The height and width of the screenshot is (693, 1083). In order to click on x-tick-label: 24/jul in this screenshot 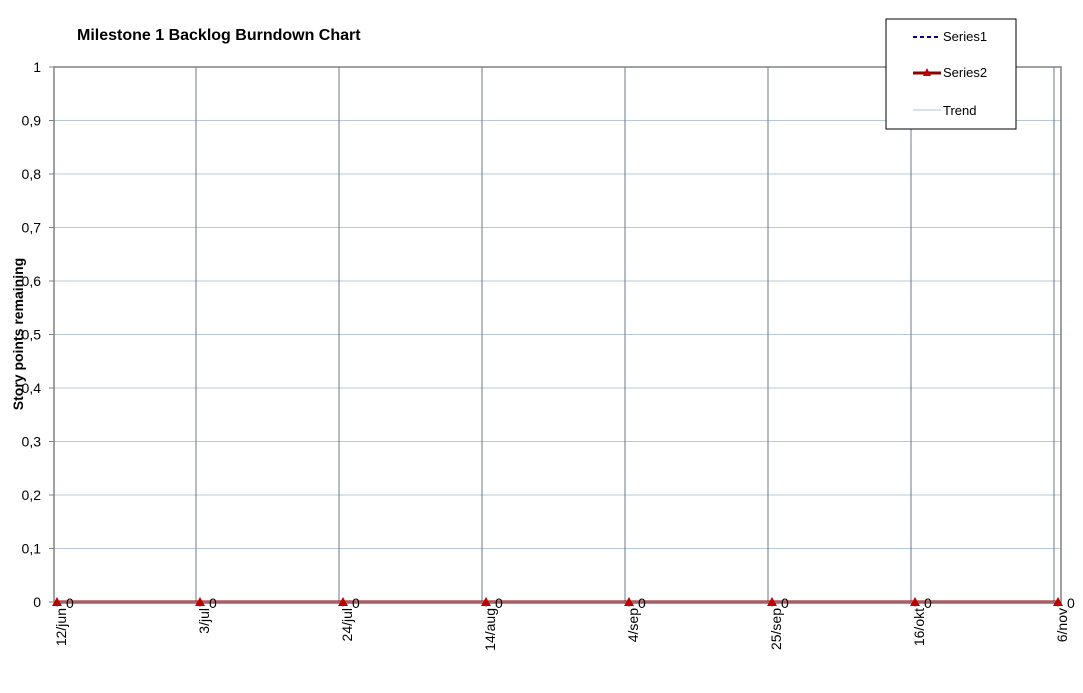, I will do `click(347, 624)`.